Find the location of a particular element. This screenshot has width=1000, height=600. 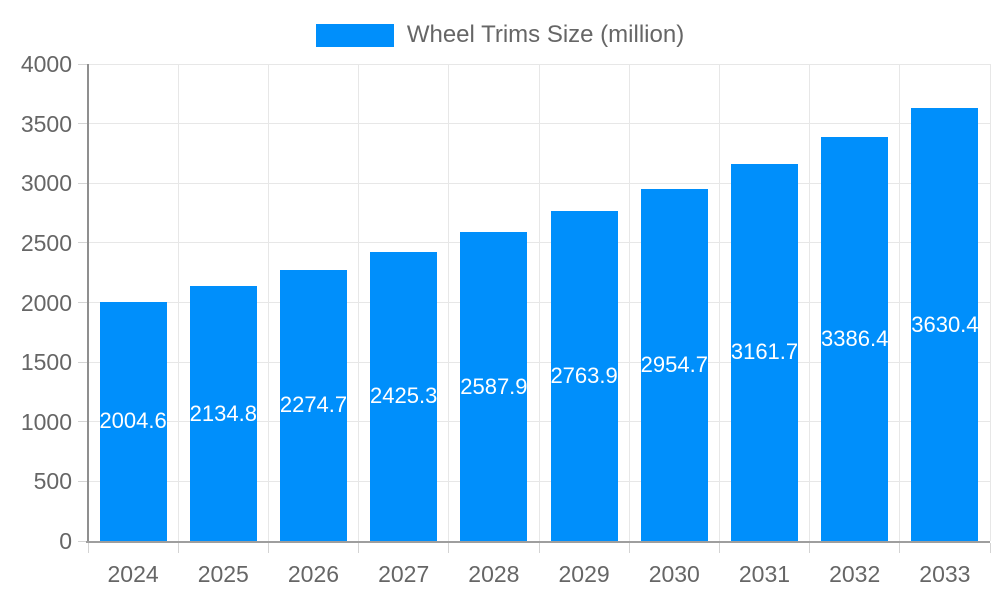

bar-value-label: 2587.9 is located at coordinates (494, 386).